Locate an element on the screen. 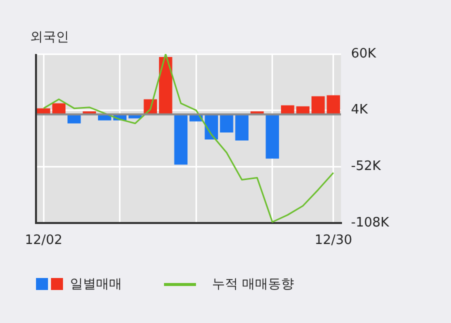 The image size is (451, 323). y-tick-label: 4K is located at coordinates (359, 110).